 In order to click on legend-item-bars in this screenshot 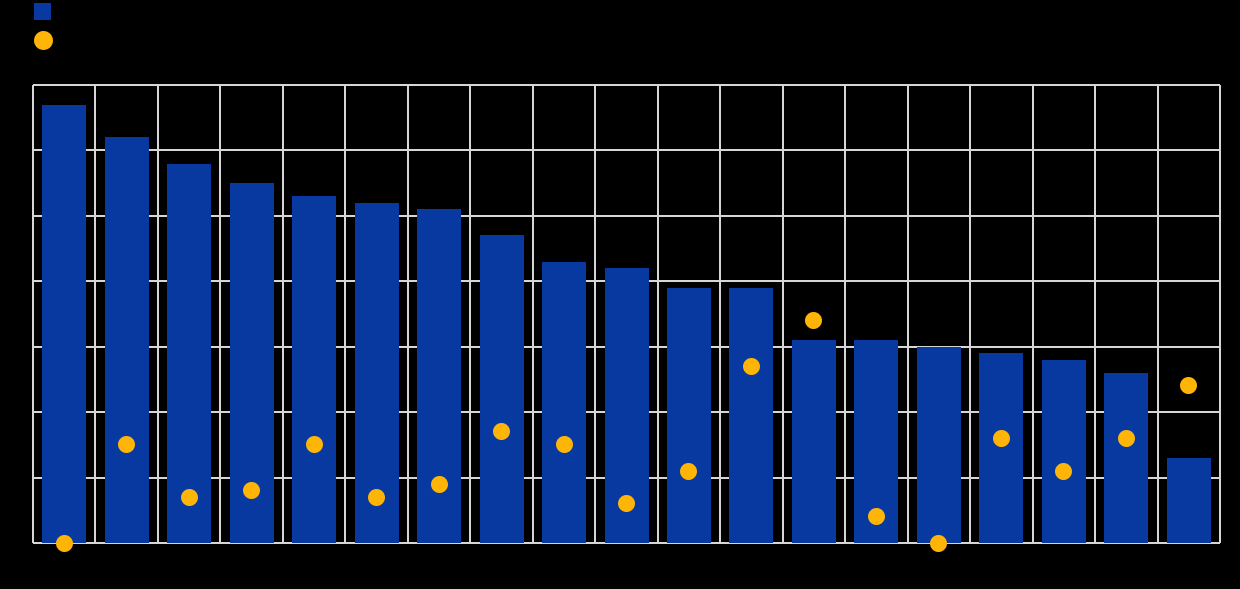, I will do `click(46, 11)`.